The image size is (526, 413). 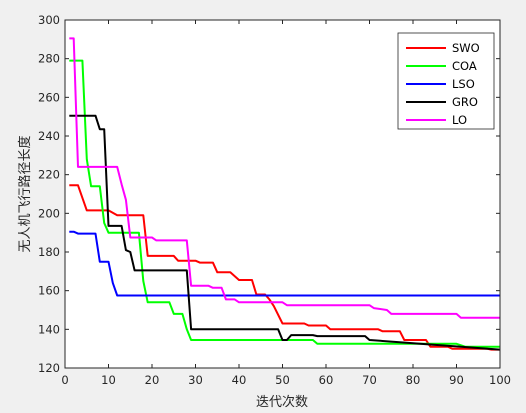 I want to click on x-tick-label: 70, so click(x=369, y=380).